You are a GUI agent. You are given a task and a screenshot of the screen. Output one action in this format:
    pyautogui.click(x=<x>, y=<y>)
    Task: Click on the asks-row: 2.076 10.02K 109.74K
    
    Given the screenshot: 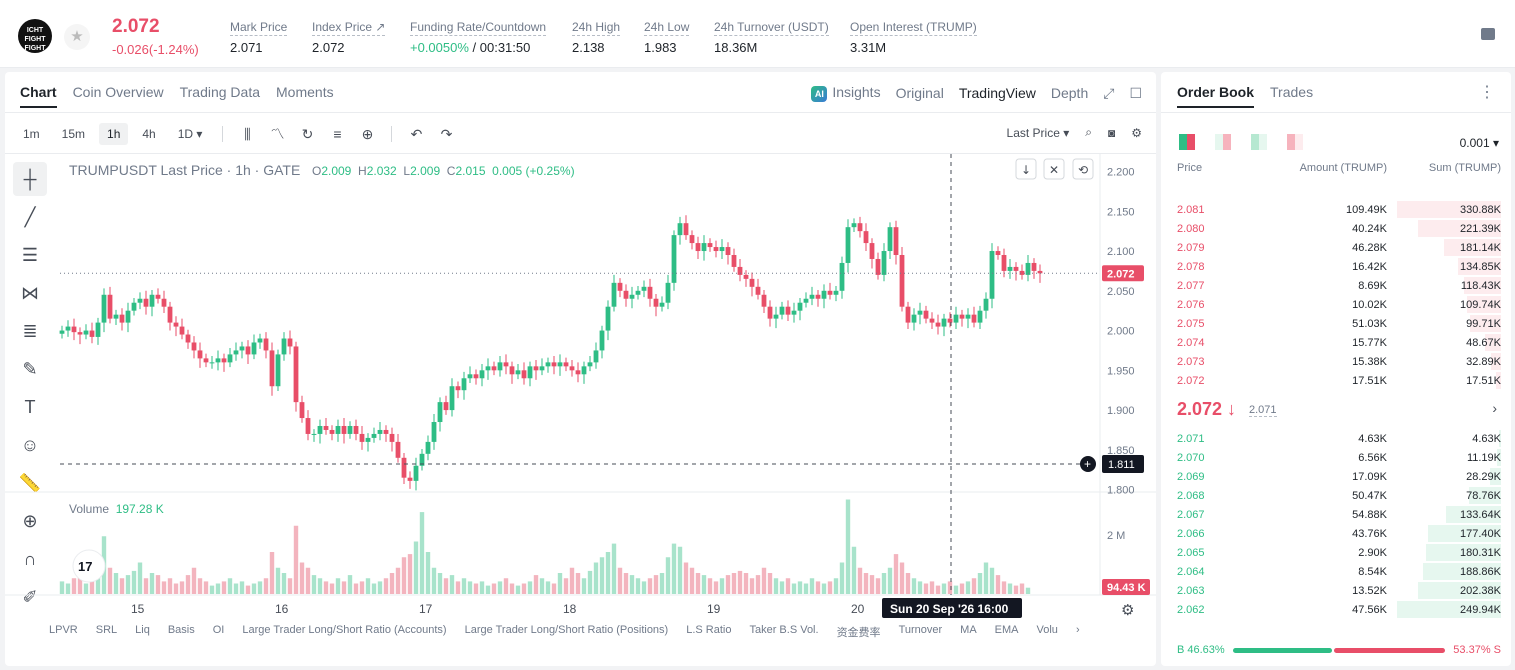 What is the action you would take?
    pyautogui.click(x=1336, y=304)
    